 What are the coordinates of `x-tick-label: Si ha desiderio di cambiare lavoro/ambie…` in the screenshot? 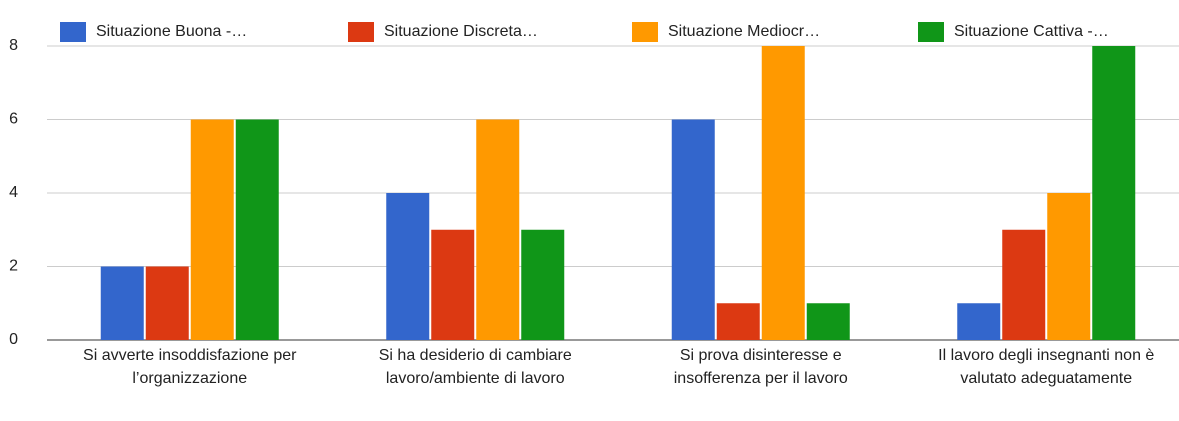 It's located at (475, 367).